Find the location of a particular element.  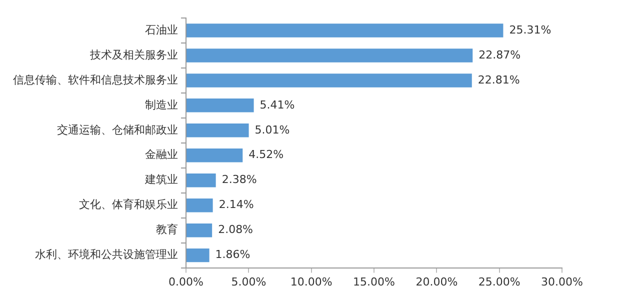

data-label: 2.14% is located at coordinates (236, 205).